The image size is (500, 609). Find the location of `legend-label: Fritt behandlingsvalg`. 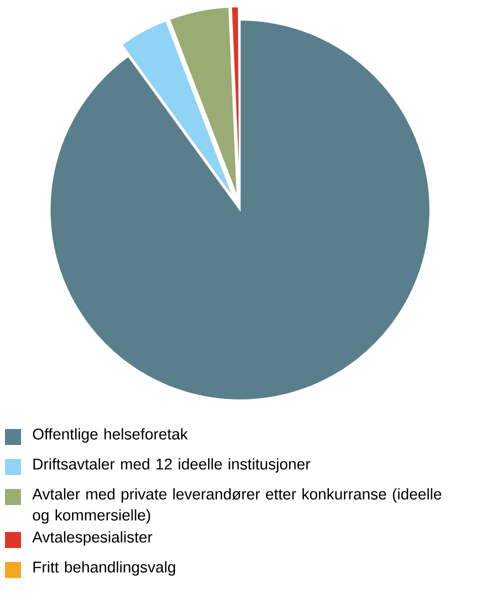

legend-label: Fritt behandlingsvalg is located at coordinates (104, 568).